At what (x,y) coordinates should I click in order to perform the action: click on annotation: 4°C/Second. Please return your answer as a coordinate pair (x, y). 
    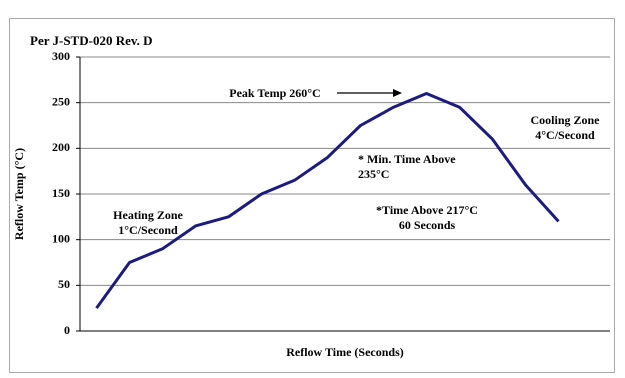
    Looking at the image, I should click on (565, 135).